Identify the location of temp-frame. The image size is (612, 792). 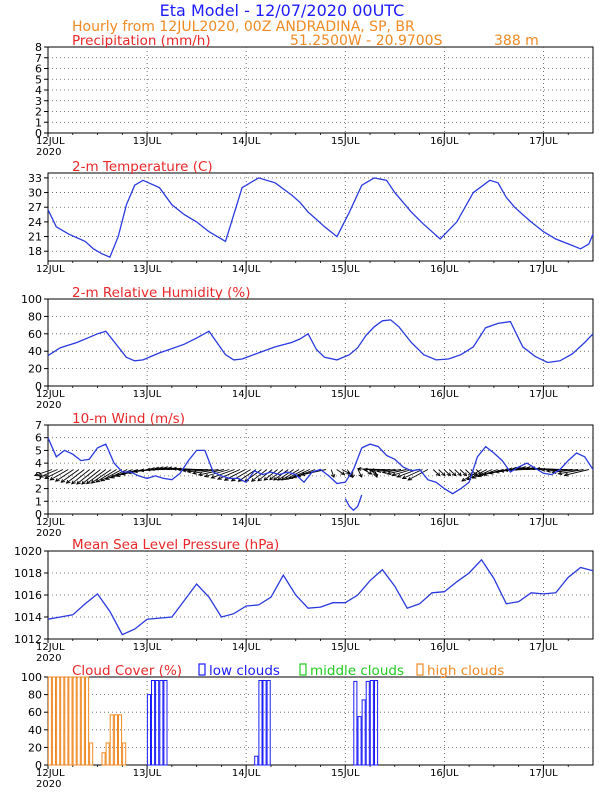
(320, 217).